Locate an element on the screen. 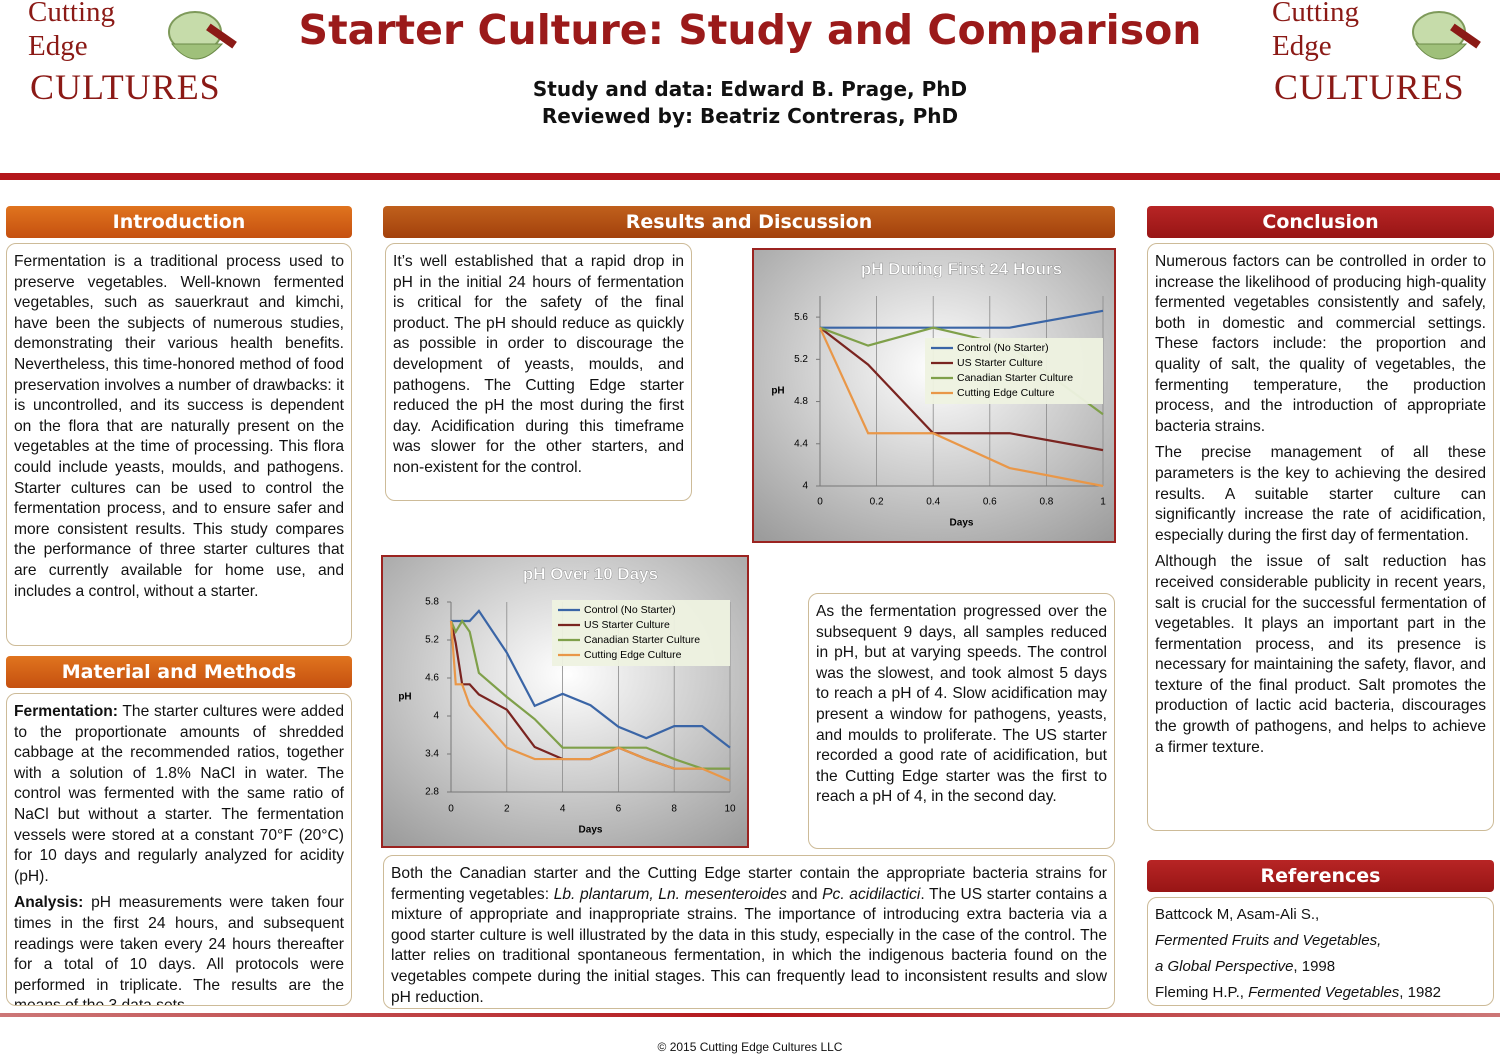  y-tick-label: 2.8 is located at coordinates (432, 792).